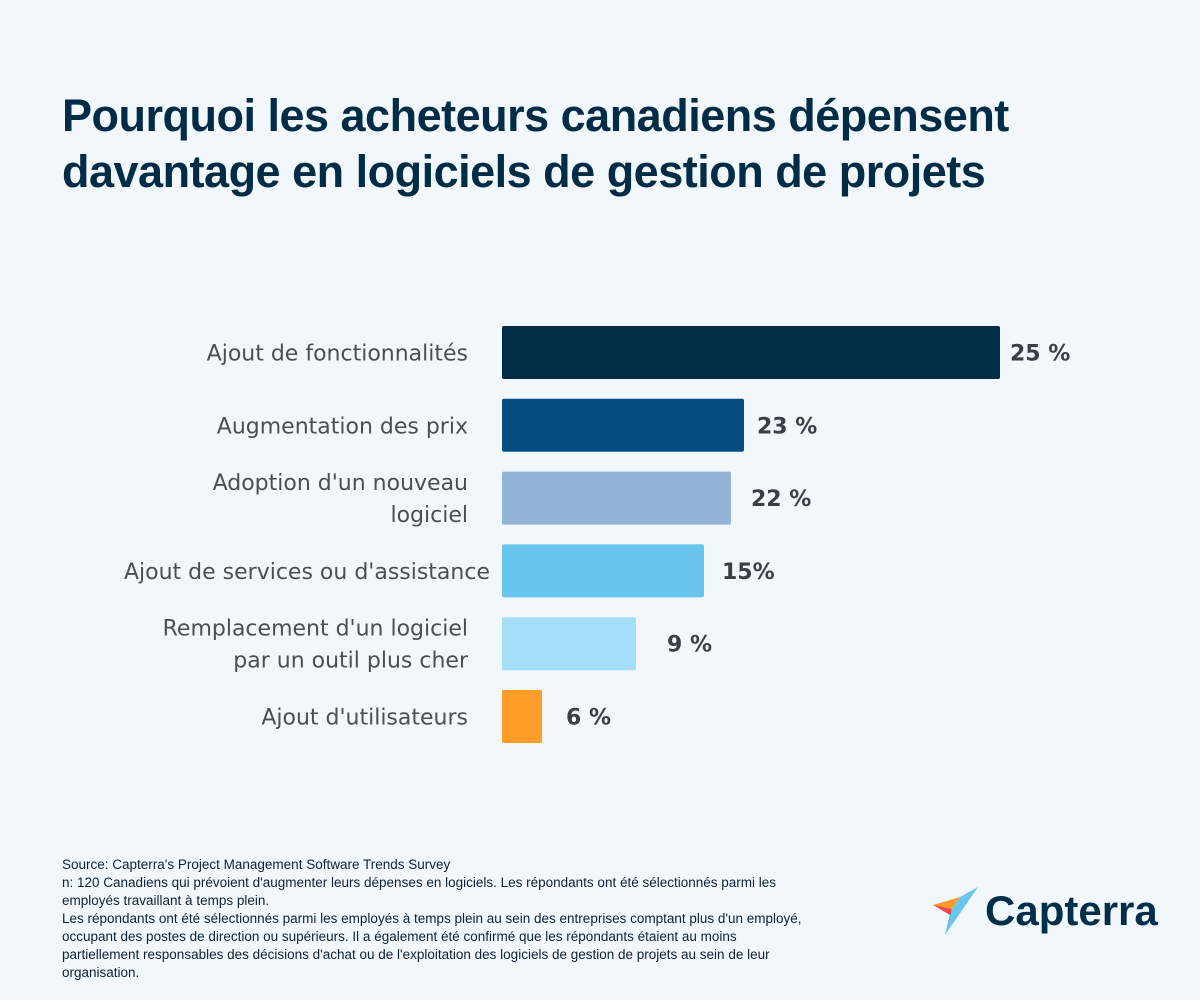 Image resolution: width=1200 pixels, height=1000 pixels. I want to click on category-label: Adoption d'un nouveau, so click(340, 483).